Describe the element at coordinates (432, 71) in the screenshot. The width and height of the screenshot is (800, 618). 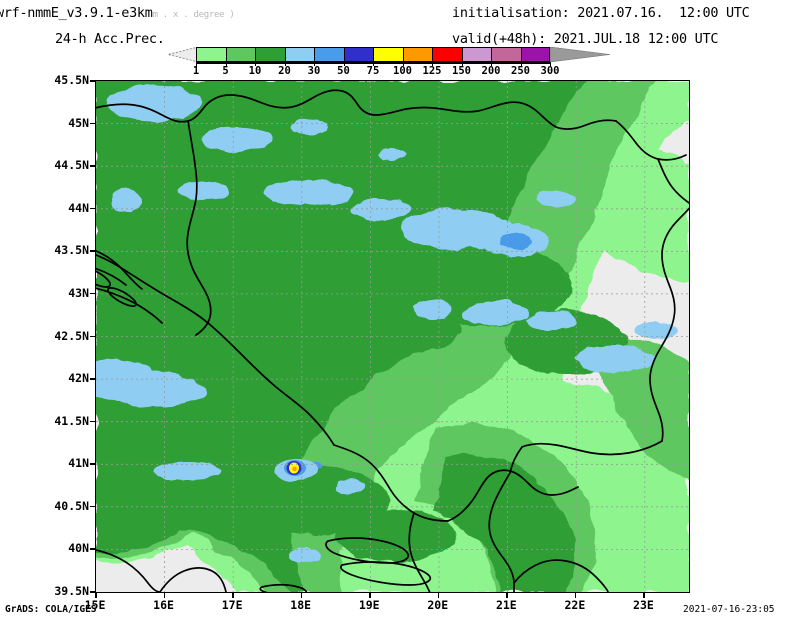
I see `colorbar-label-125: 125` at that location.